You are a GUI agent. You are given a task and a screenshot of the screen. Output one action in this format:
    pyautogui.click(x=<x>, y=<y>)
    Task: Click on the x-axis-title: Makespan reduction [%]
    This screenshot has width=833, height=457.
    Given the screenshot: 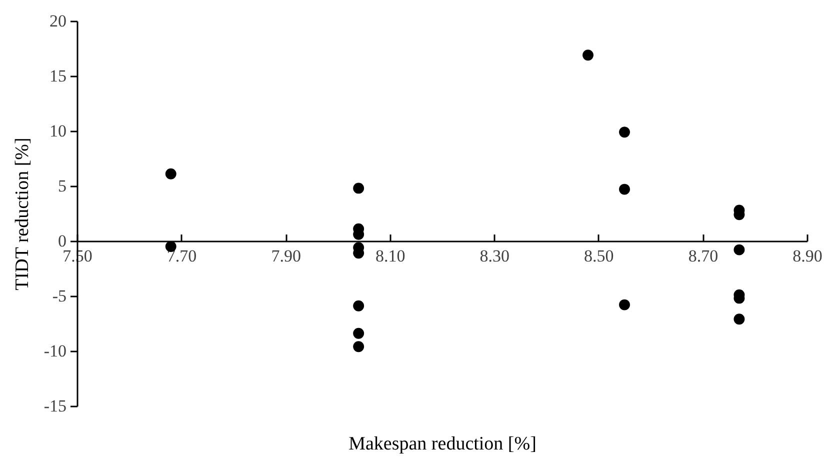 What is the action you would take?
    pyautogui.click(x=442, y=444)
    